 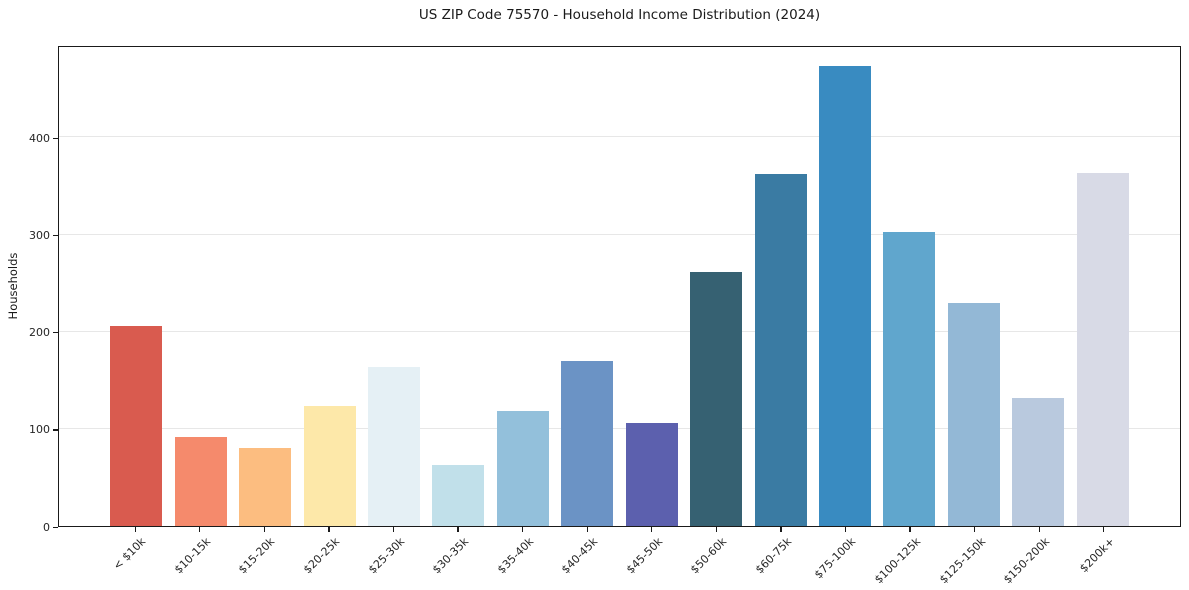 What do you see at coordinates (773, 556) in the screenshot?
I see `x-tick-label-$60-75k: $60-75k` at bounding box center [773, 556].